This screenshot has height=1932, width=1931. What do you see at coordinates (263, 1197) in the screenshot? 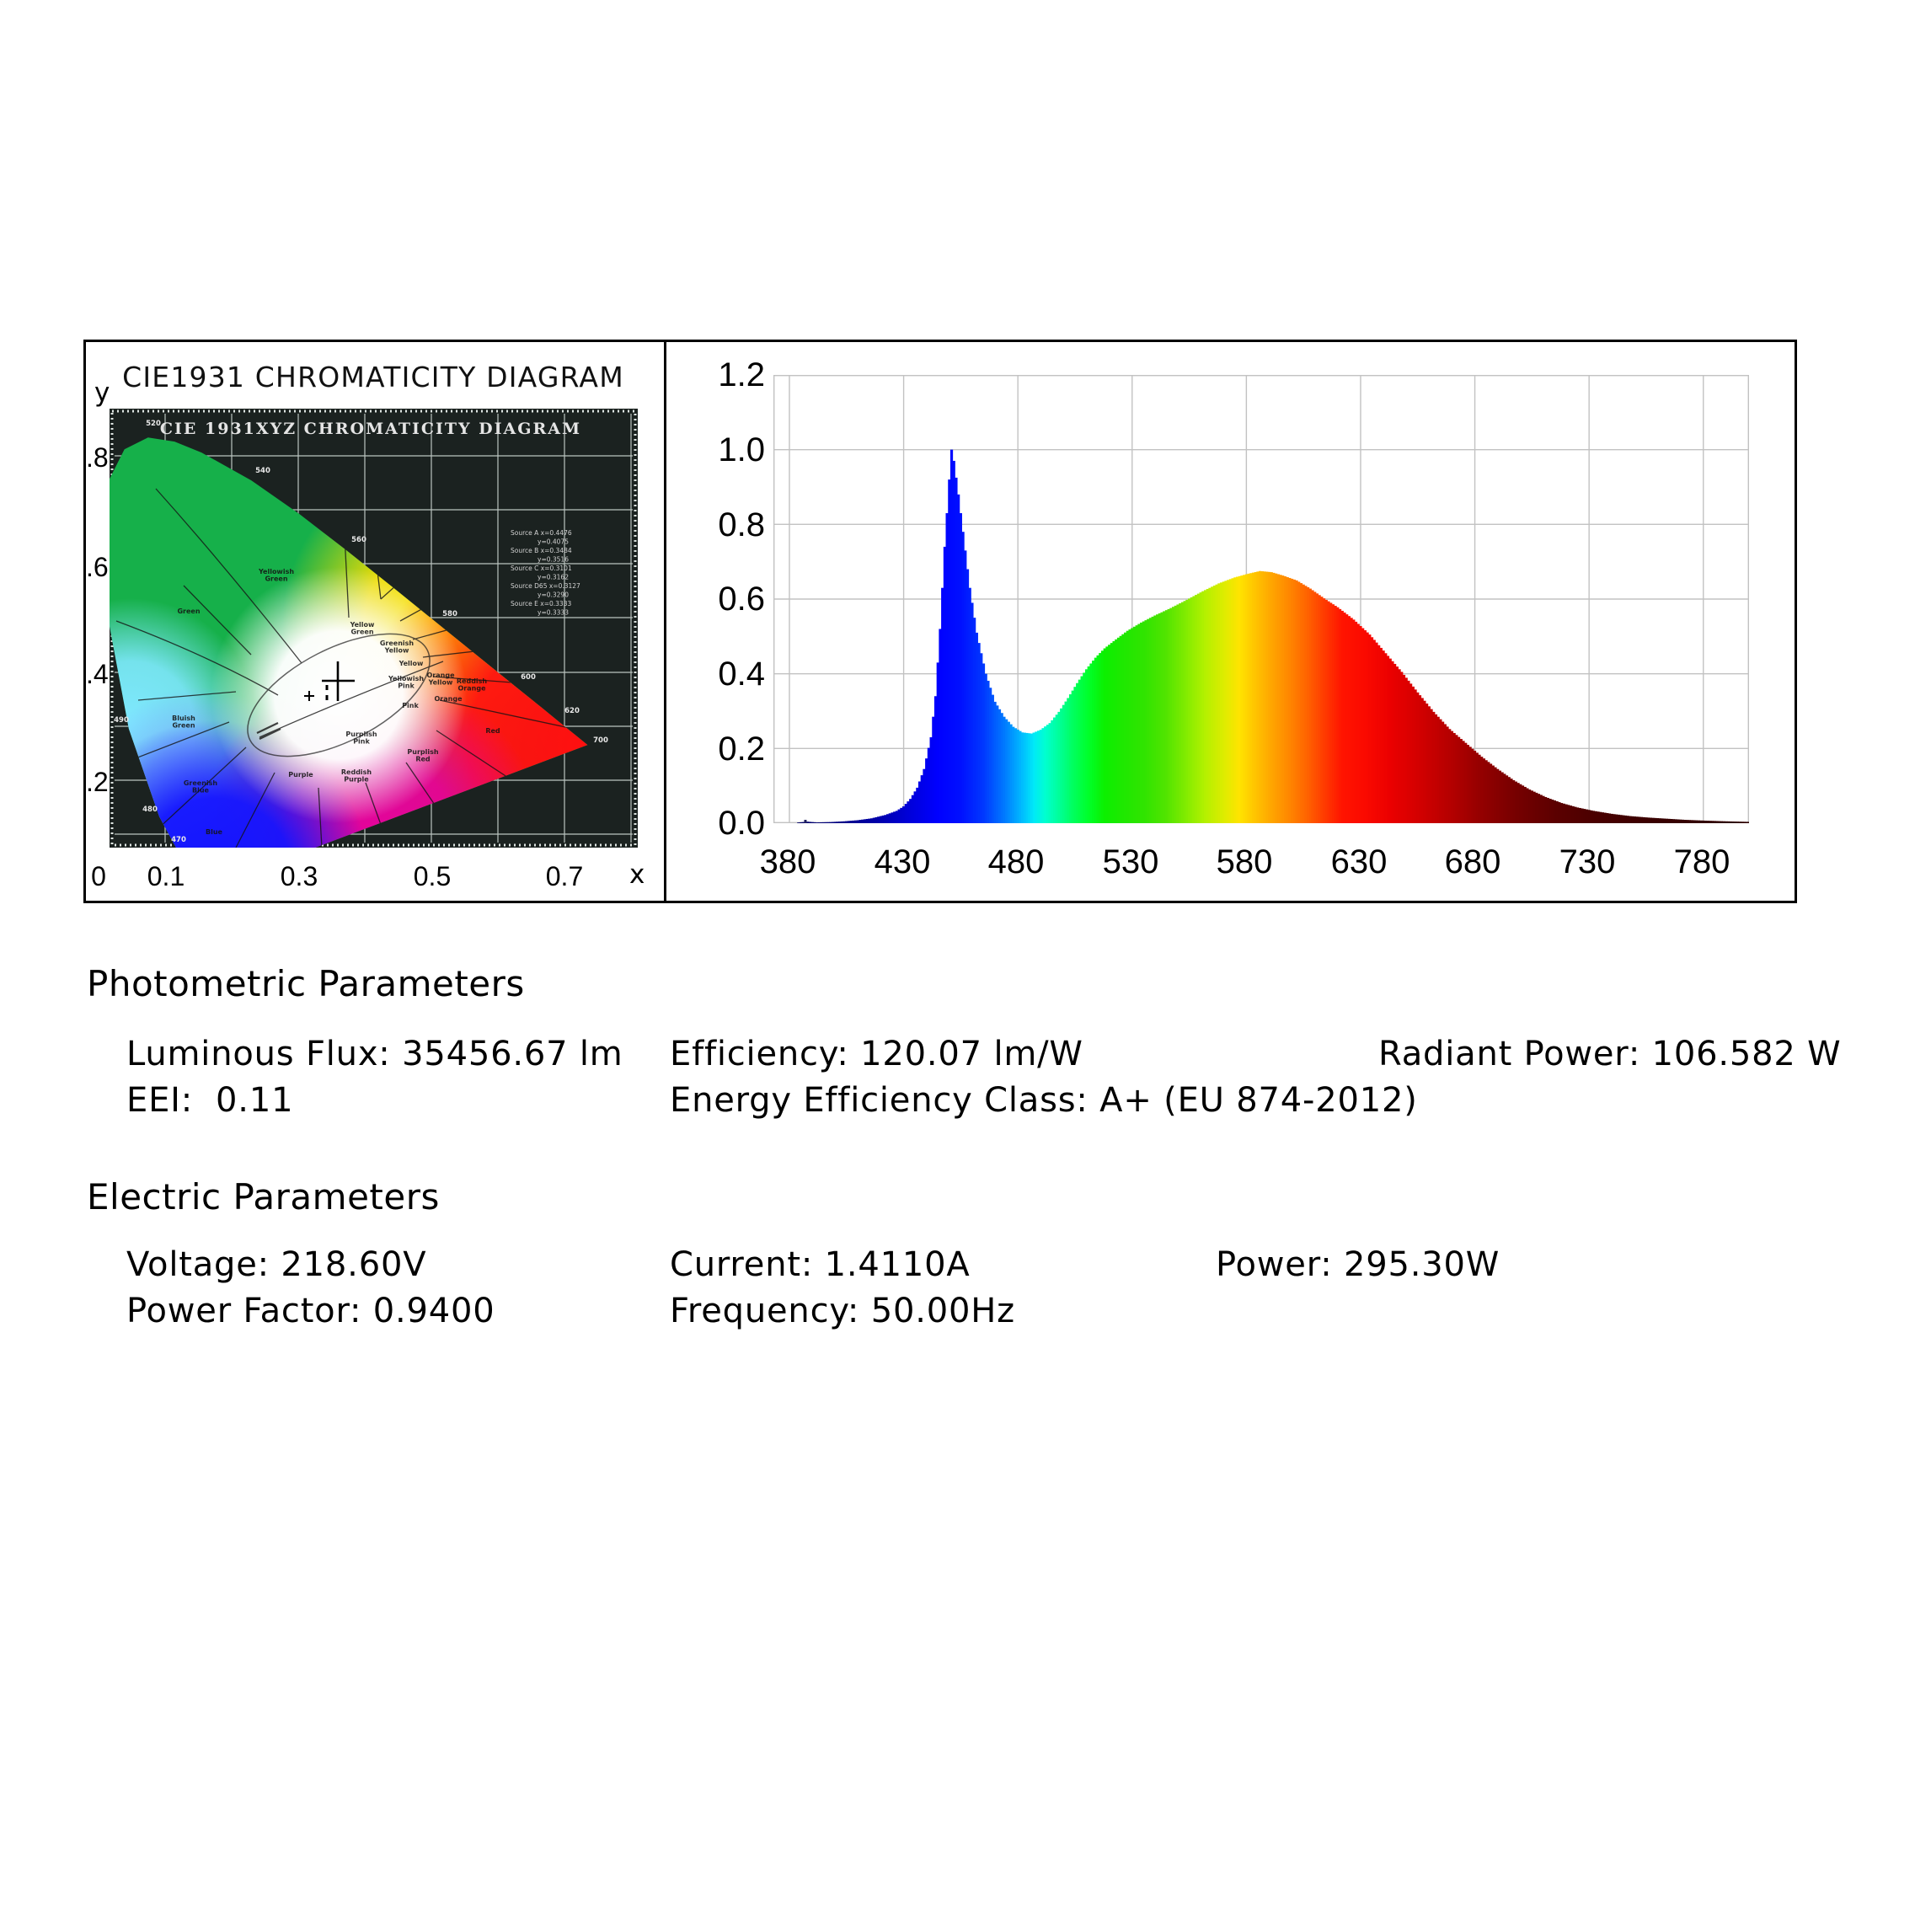
I see `electric-header: Electric Parameters` at bounding box center [263, 1197].